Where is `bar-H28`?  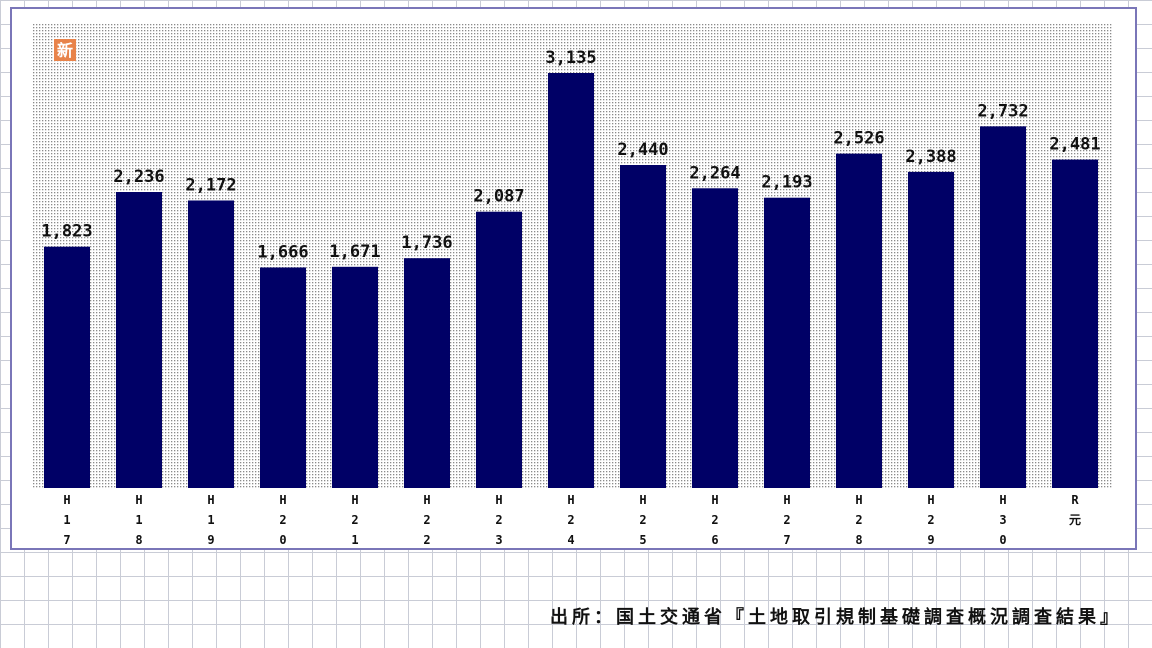
bar-H28 is located at coordinates (859, 320).